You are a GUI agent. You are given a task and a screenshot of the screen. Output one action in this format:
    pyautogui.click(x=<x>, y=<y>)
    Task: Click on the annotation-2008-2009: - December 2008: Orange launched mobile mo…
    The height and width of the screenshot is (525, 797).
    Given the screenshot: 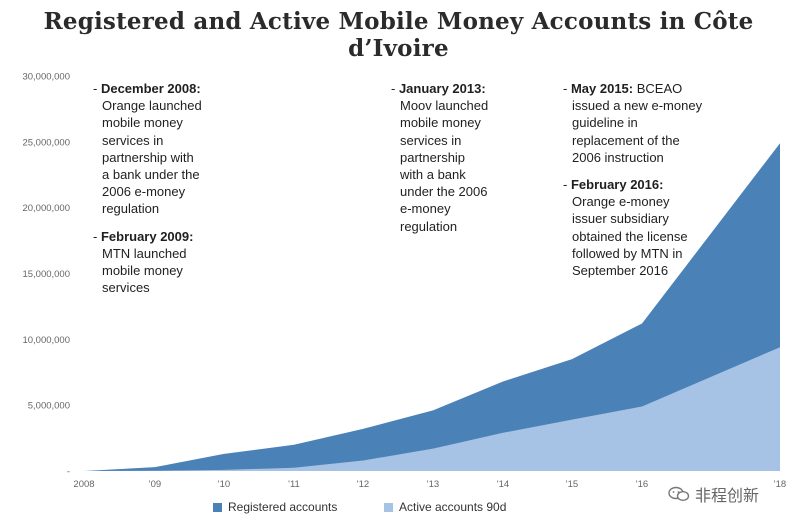 What is the action you would take?
    pyautogui.click(x=147, y=193)
    